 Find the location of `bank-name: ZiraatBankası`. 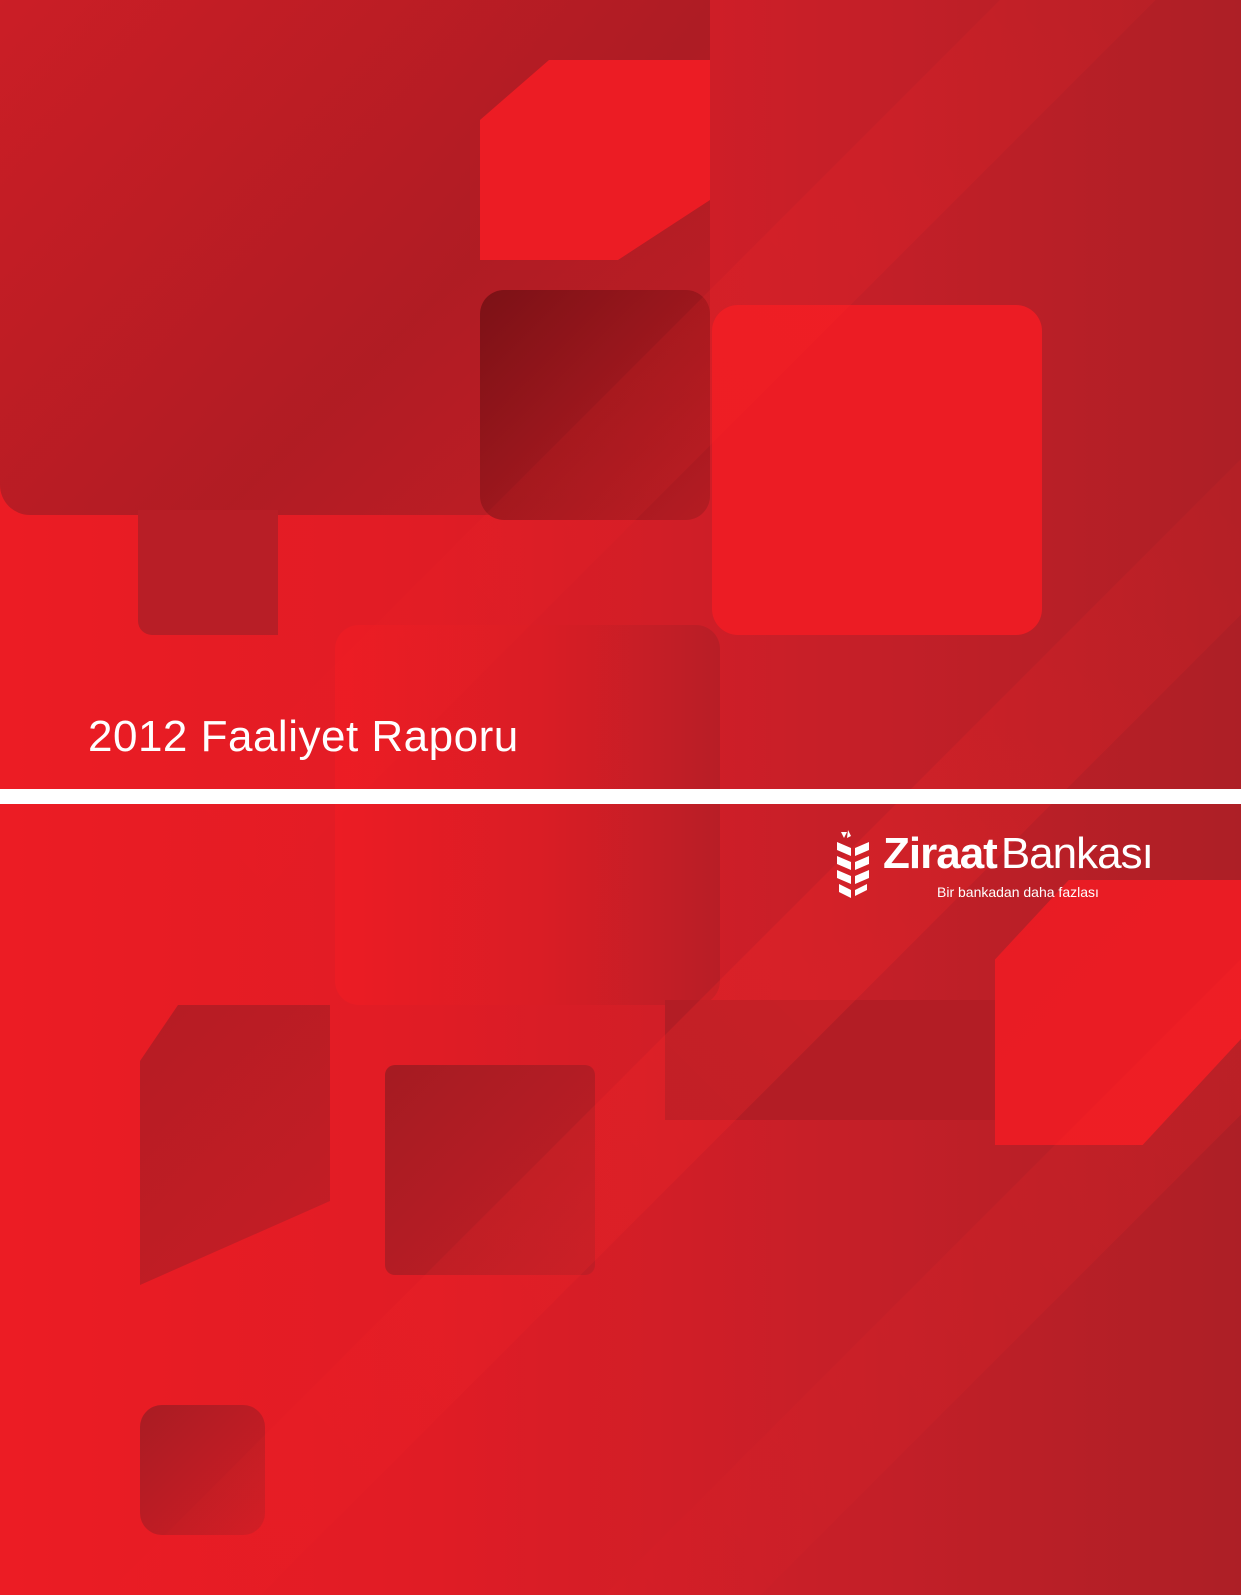

bank-name: ZiraatBankası is located at coordinates (1018, 854).